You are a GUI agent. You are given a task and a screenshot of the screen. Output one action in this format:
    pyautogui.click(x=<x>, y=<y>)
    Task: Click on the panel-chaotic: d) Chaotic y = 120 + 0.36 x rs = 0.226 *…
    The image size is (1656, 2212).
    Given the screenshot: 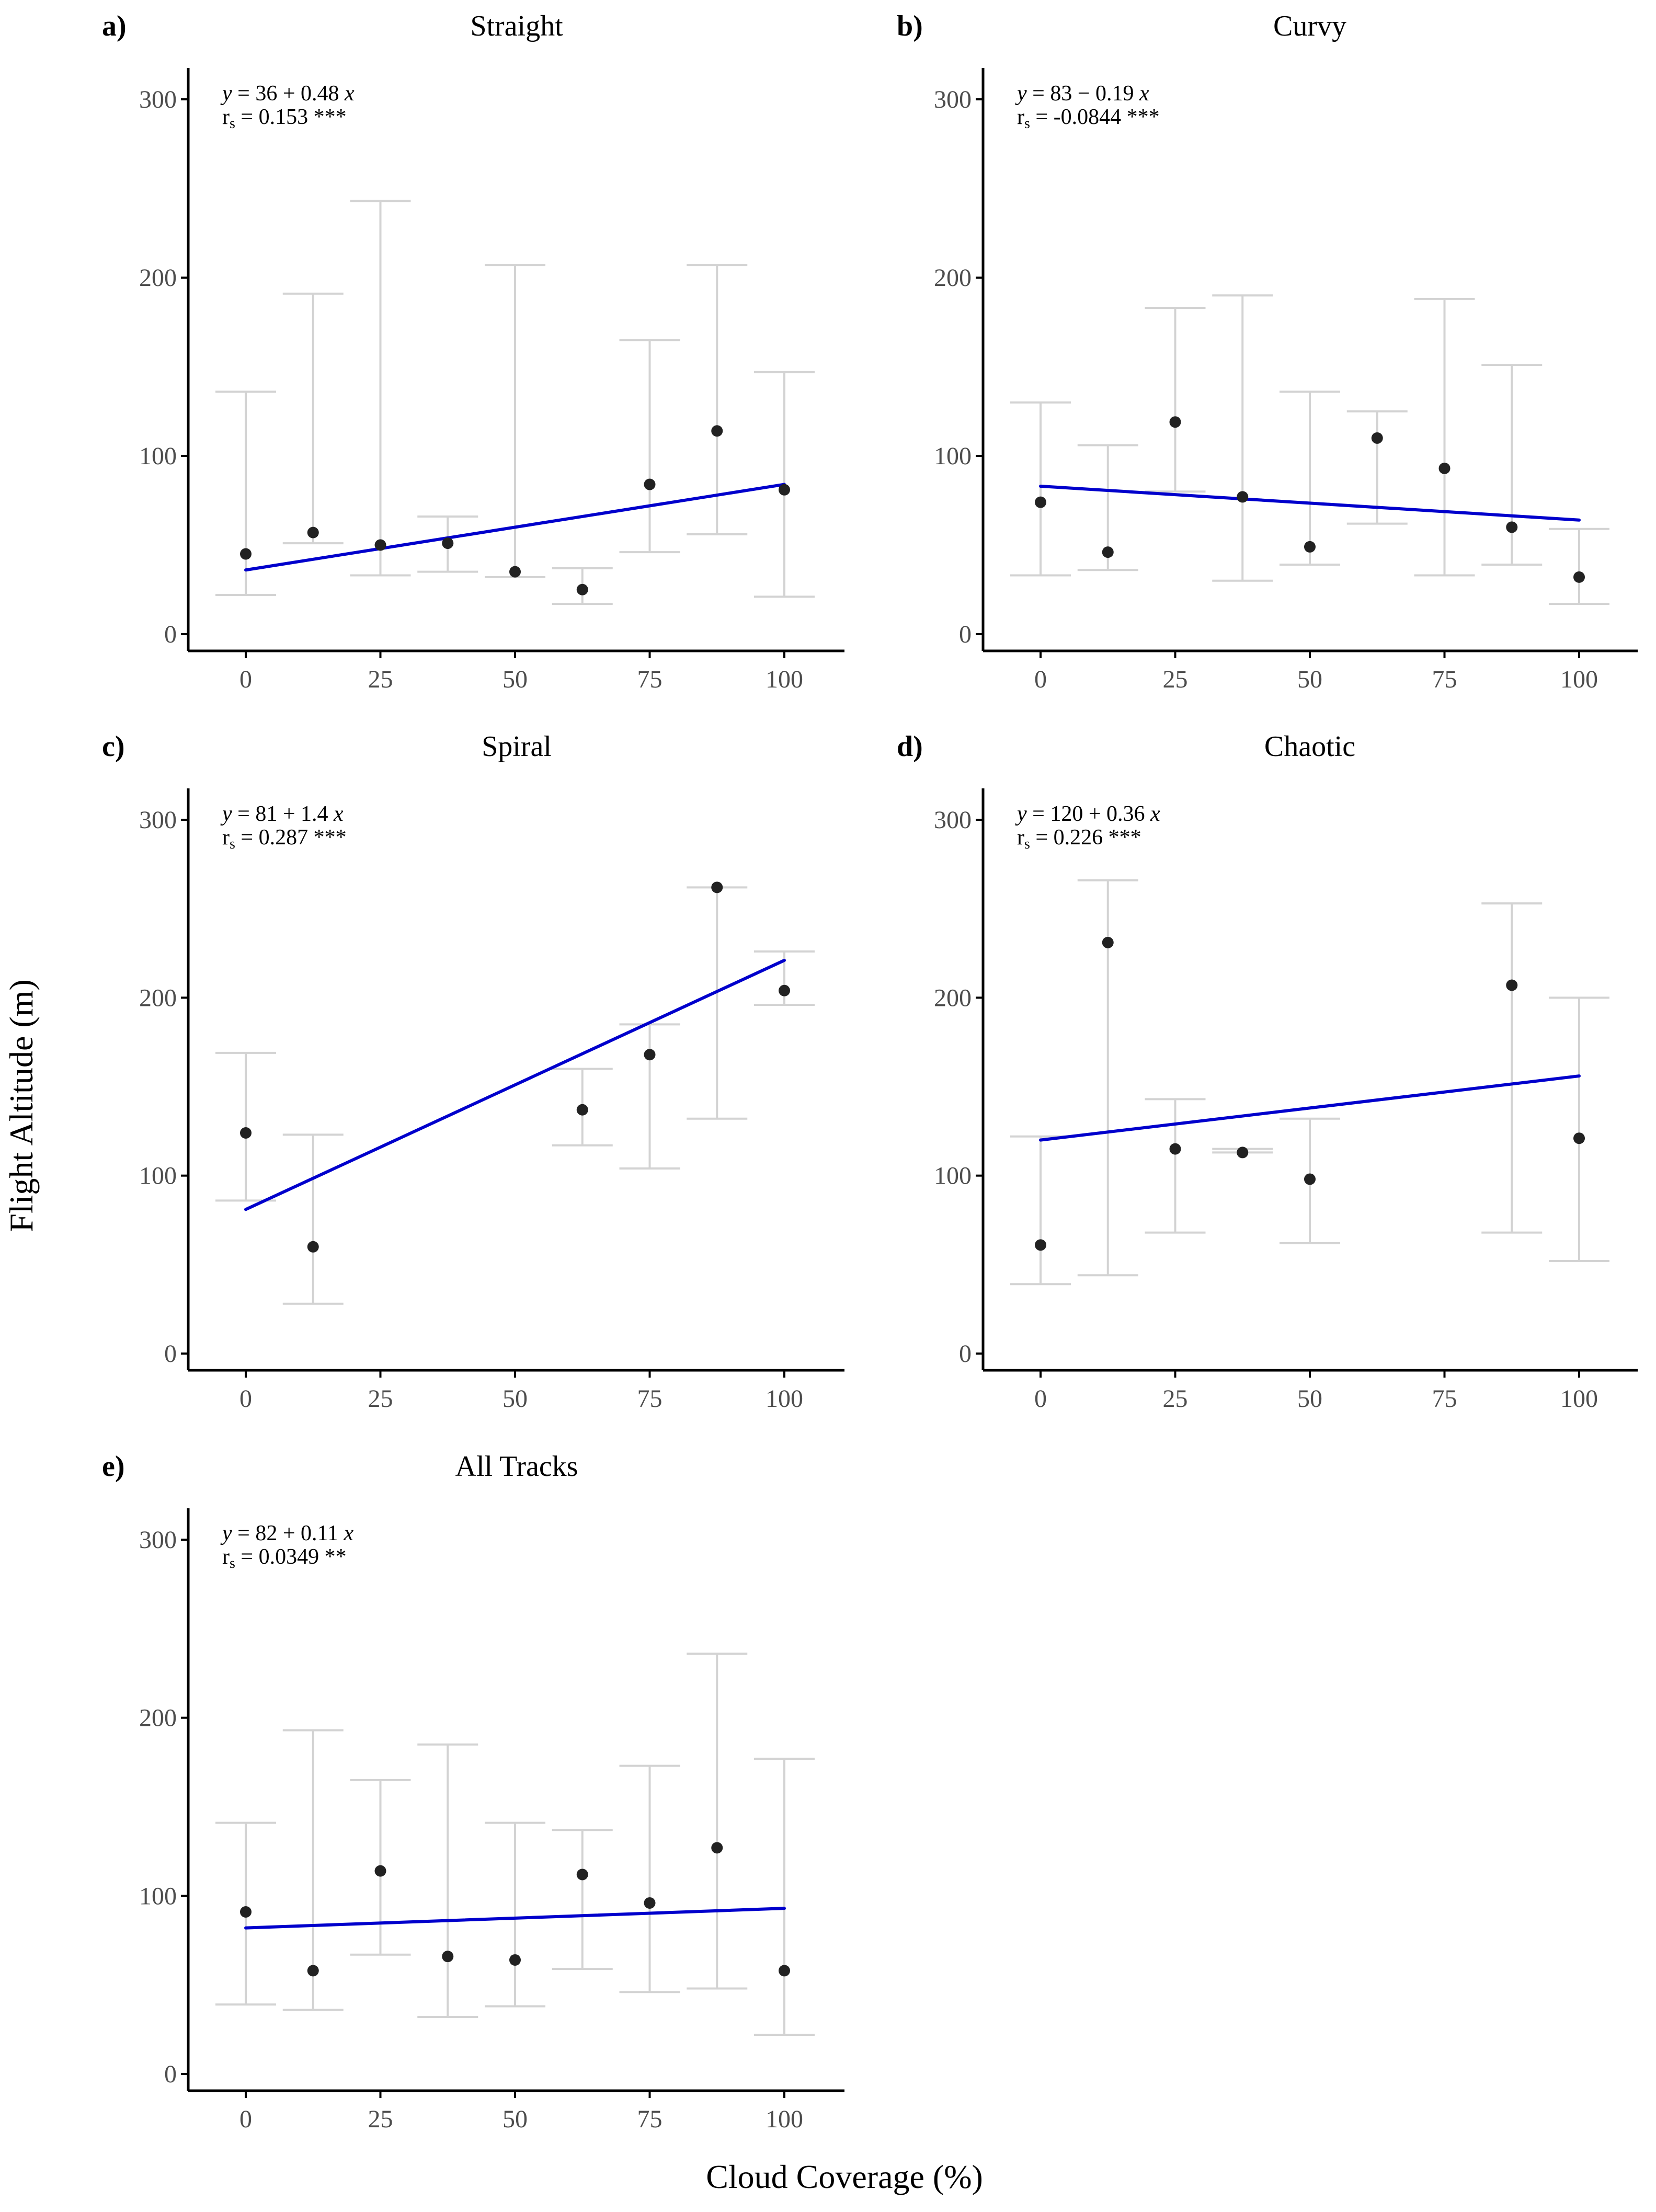 What is the action you would take?
    pyautogui.click(x=1267, y=1071)
    